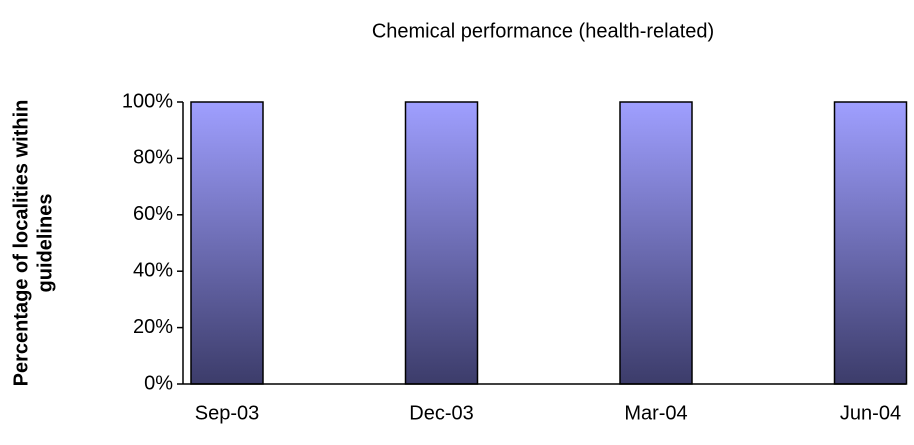 This screenshot has width=914, height=445. Describe the element at coordinates (441, 413) in the screenshot. I see `x-tick-label: Dec-03` at that location.